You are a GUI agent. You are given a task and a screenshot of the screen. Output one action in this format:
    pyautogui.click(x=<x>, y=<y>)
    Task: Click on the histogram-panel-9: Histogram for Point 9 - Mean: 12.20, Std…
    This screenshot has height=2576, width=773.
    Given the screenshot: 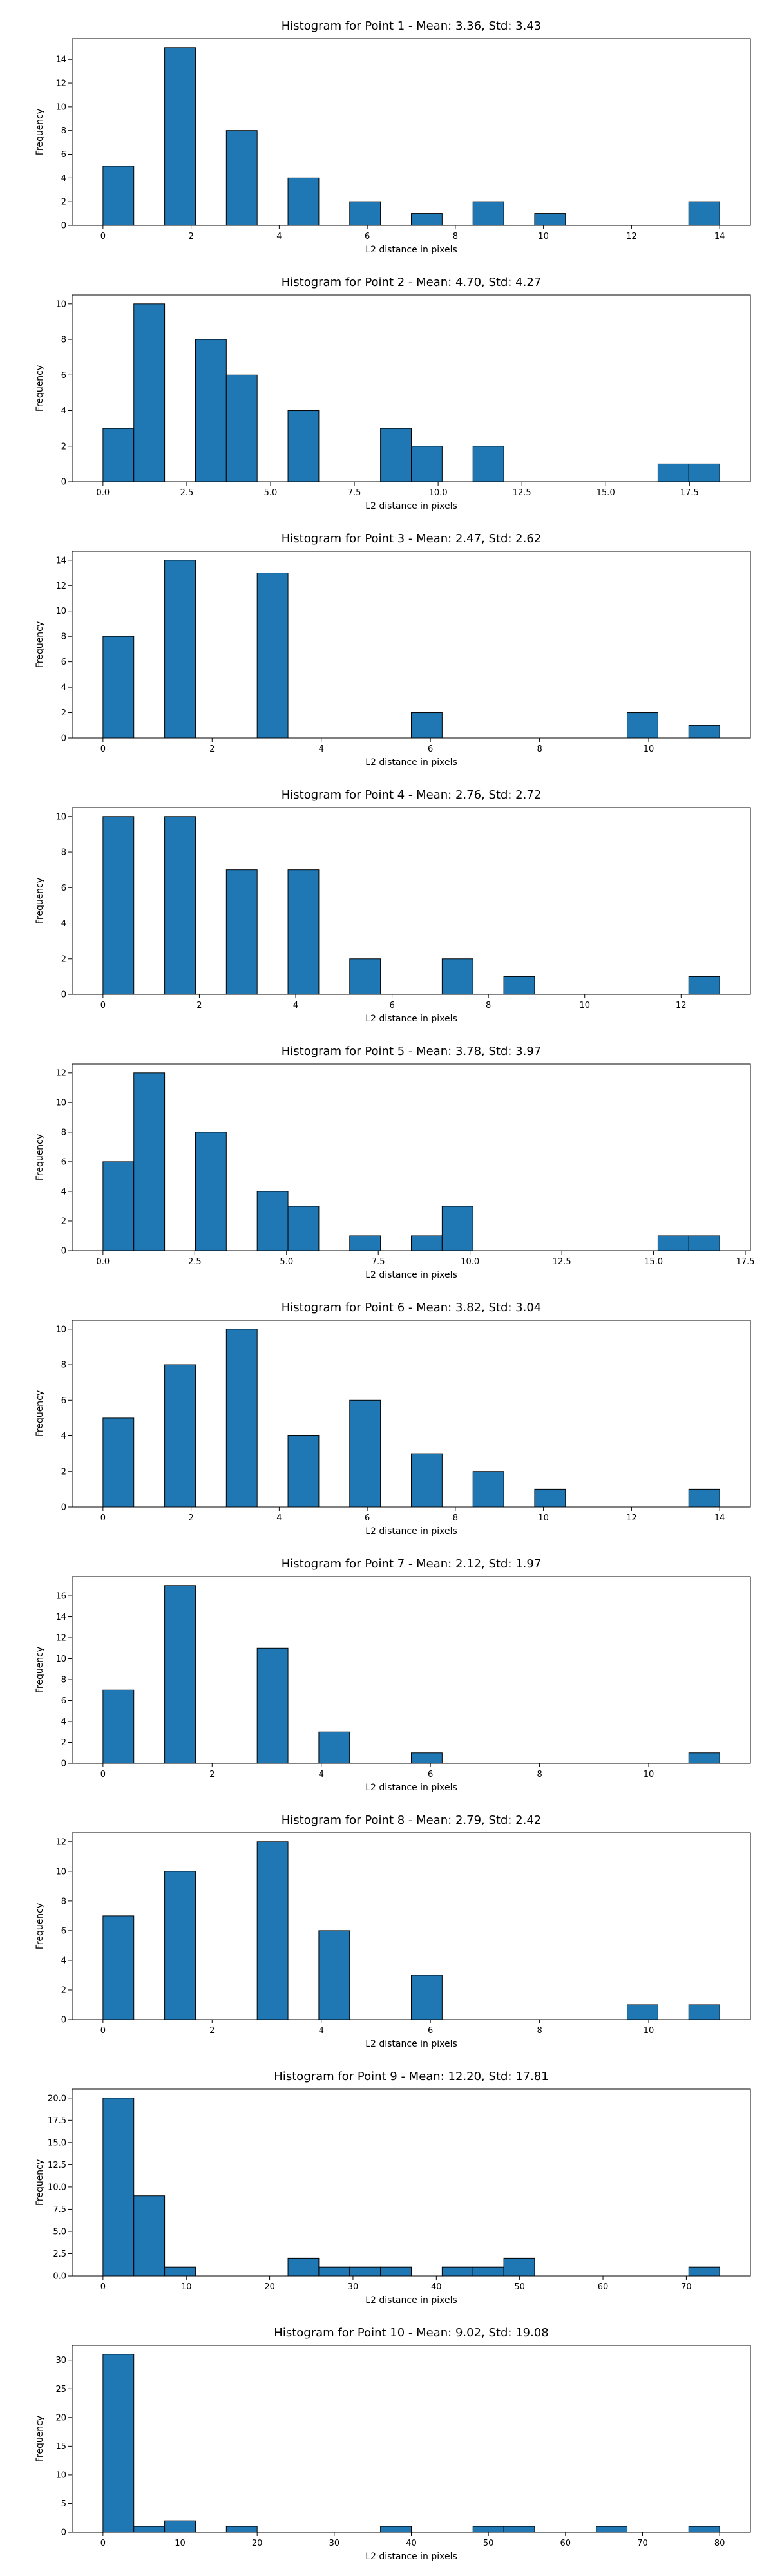 What is the action you would take?
    pyautogui.click(x=393, y=2188)
    